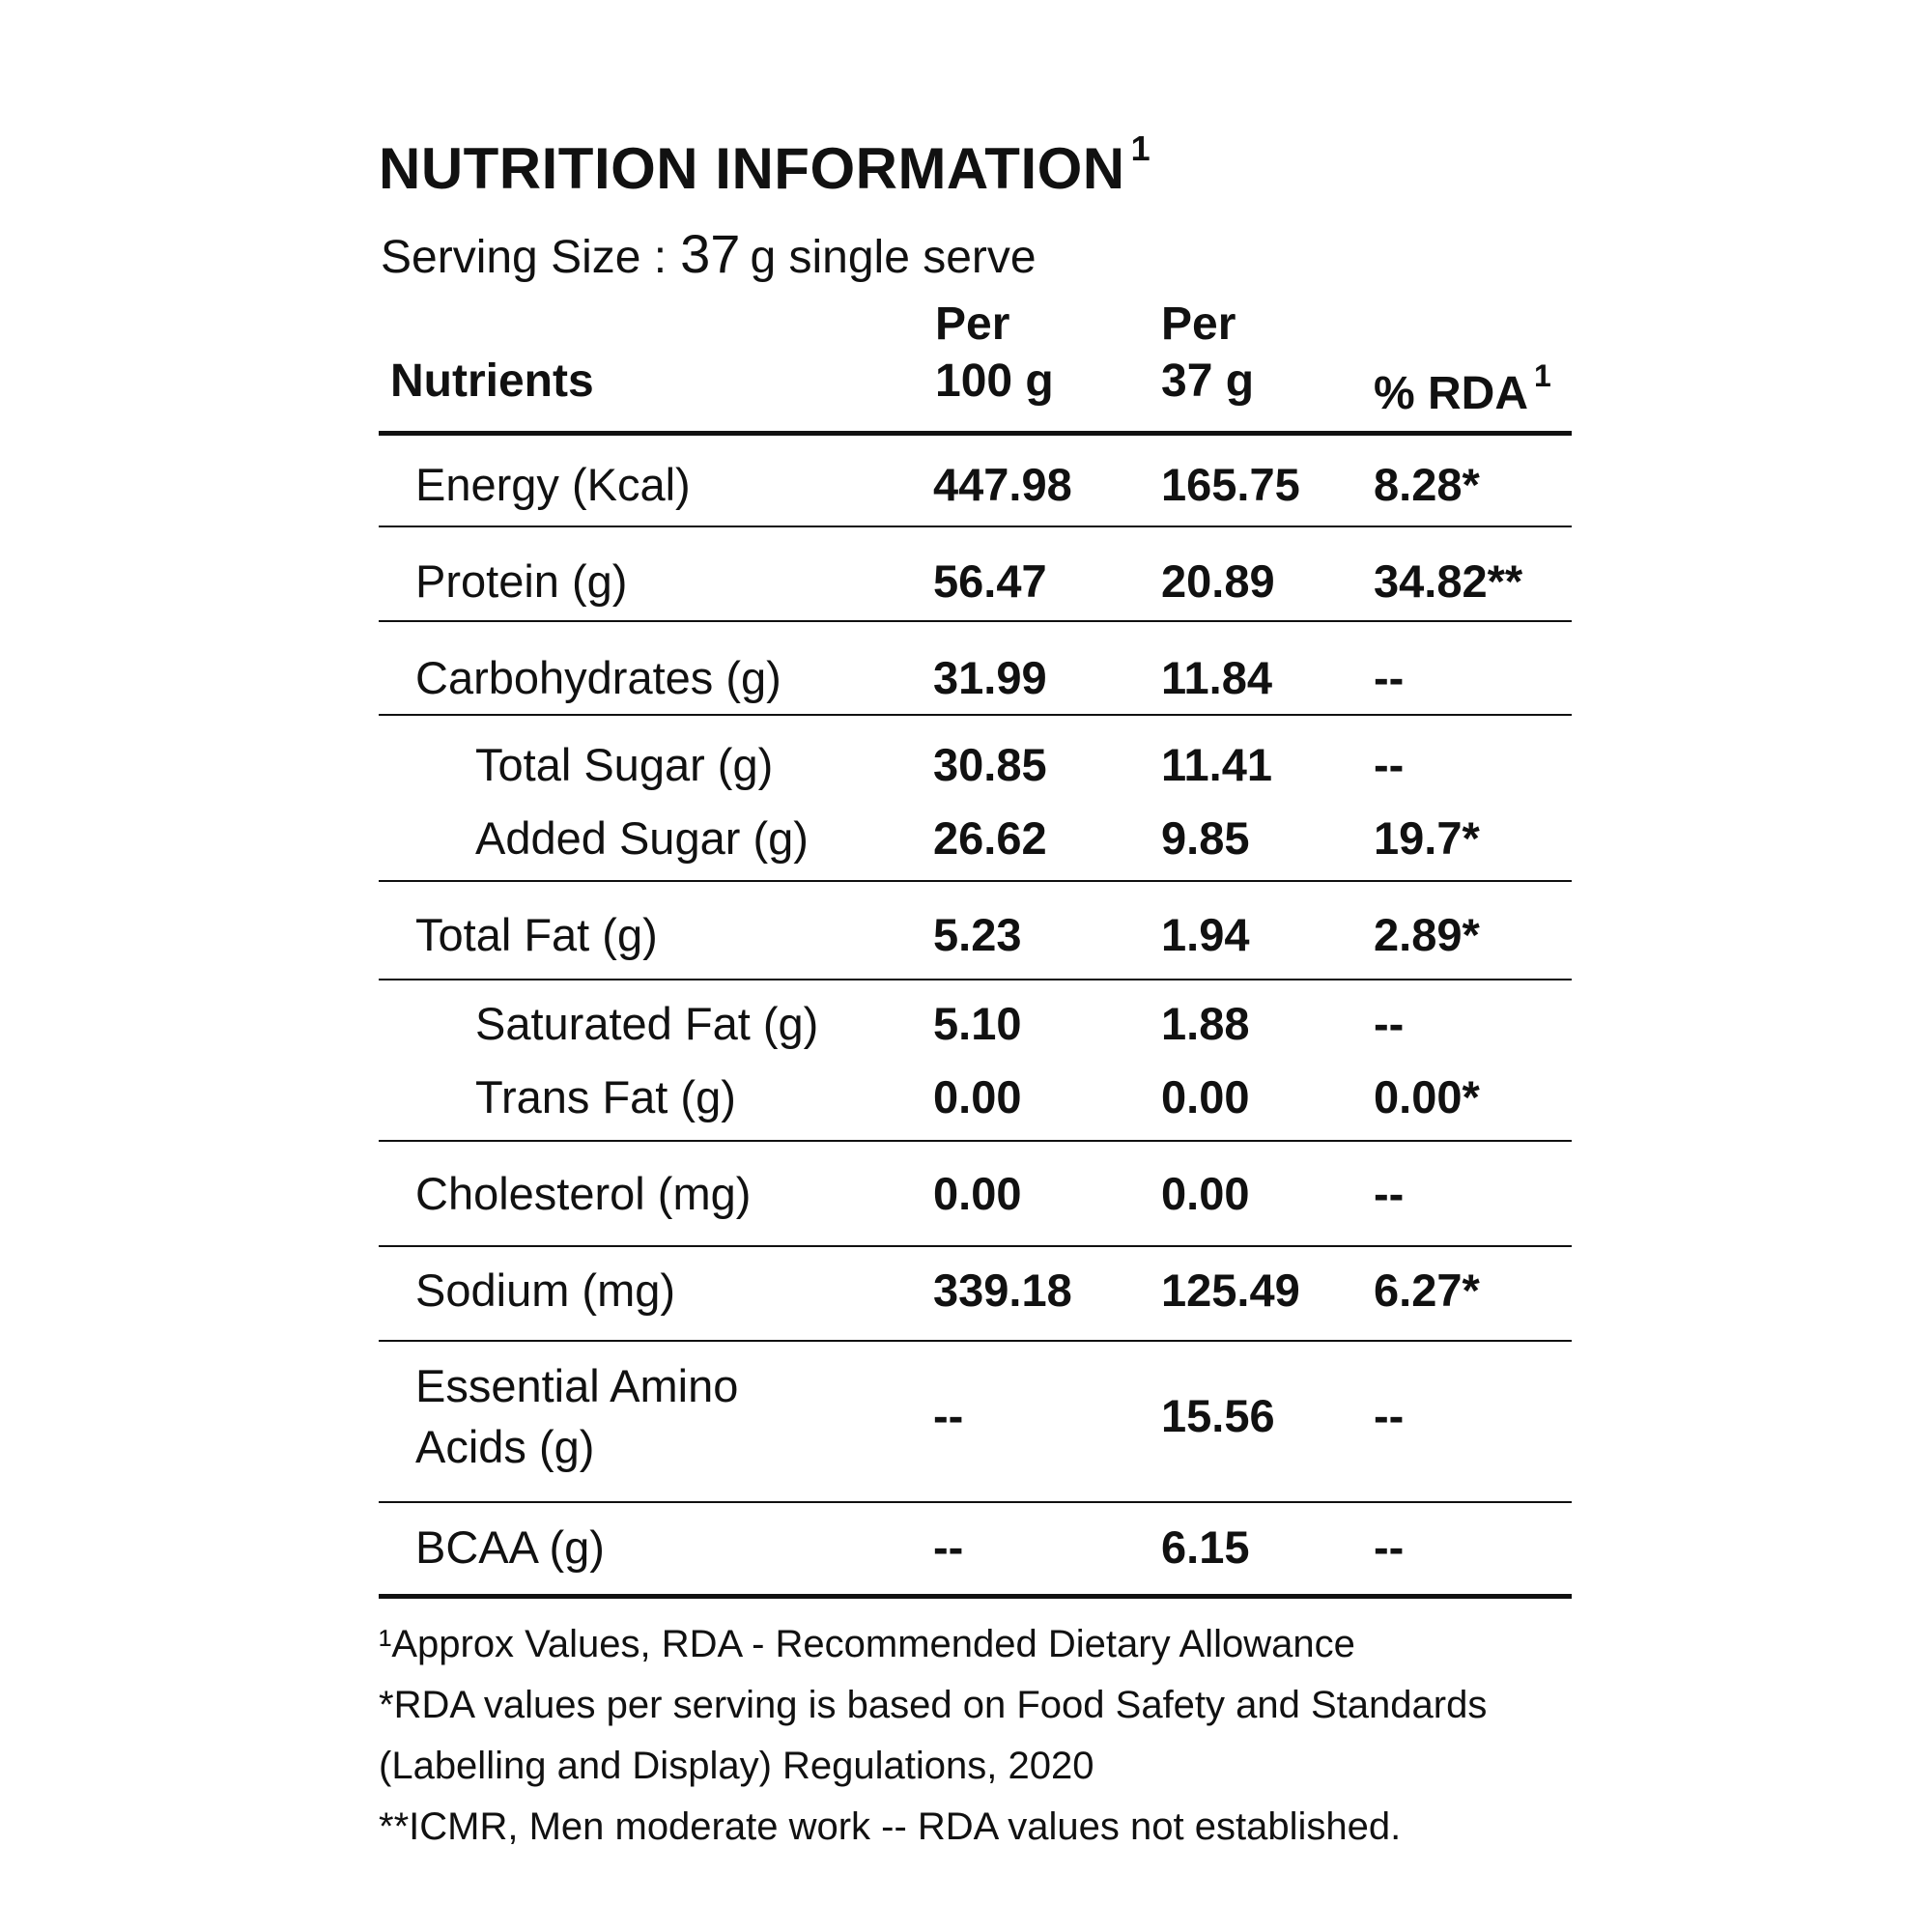 This screenshot has height=1932, width=1932. I want to click on per100-value: 5.23, so click(977, 934).